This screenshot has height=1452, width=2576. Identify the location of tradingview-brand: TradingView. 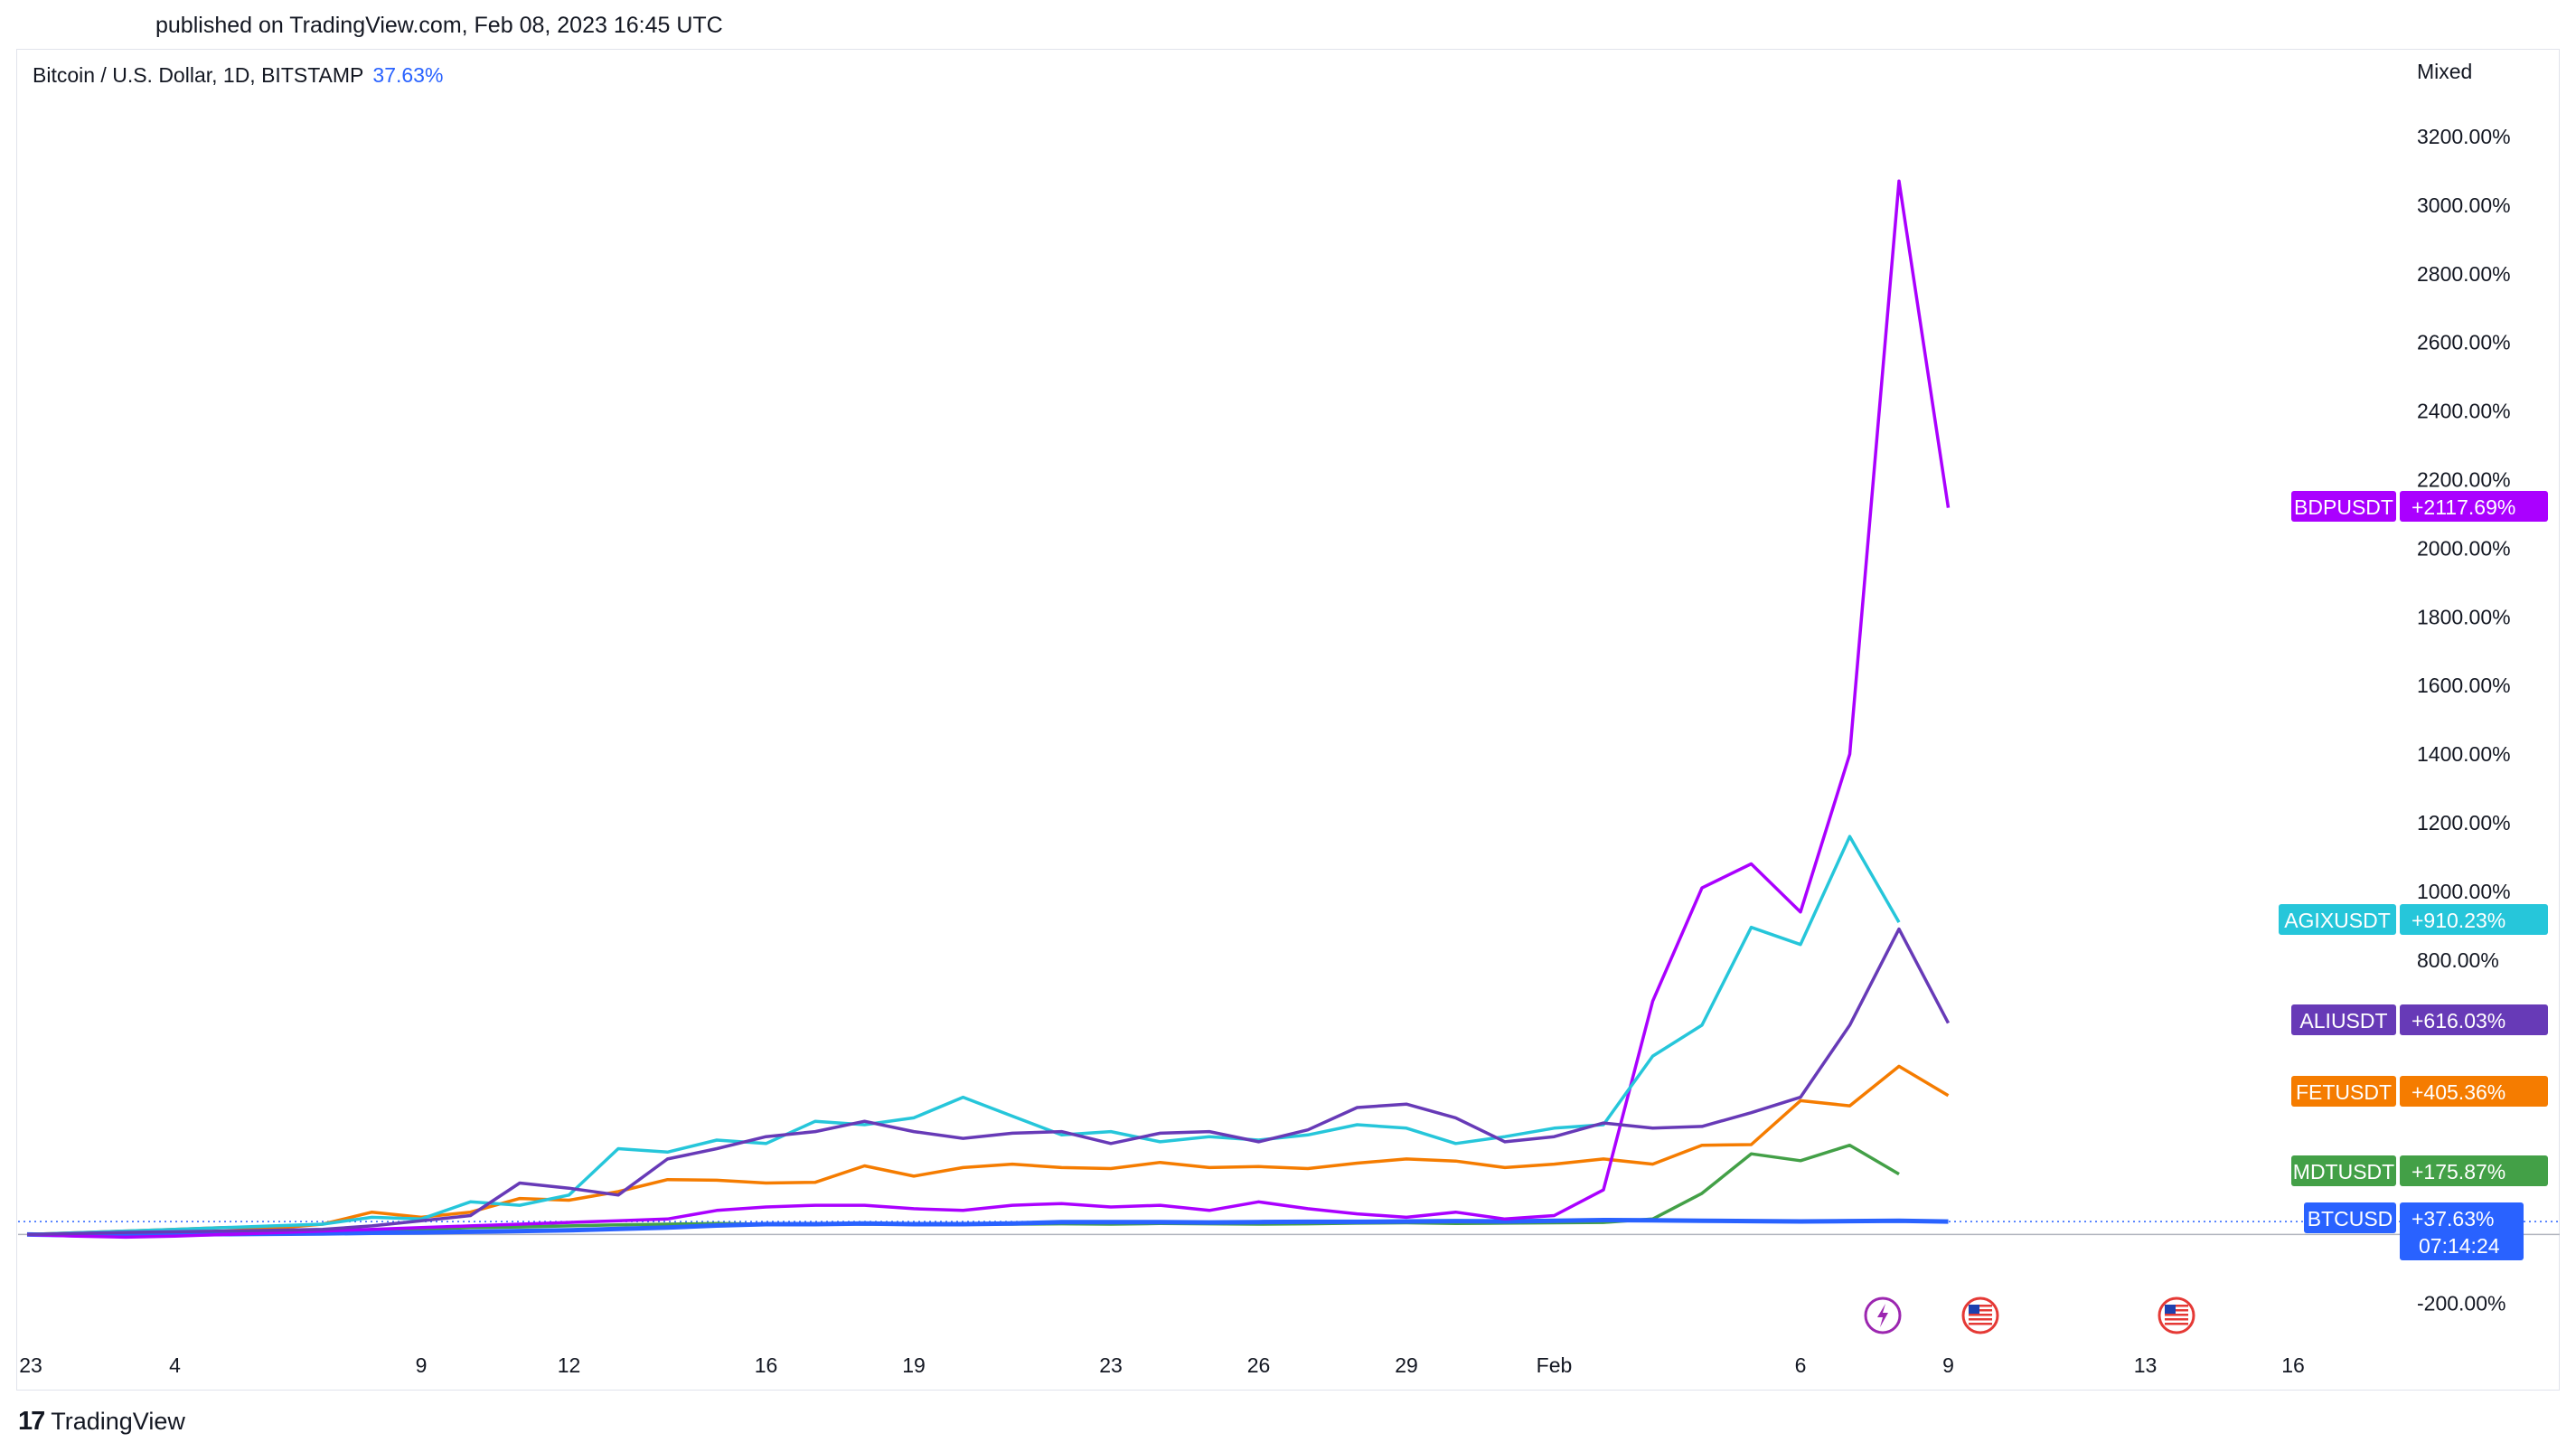
(118, 1421).